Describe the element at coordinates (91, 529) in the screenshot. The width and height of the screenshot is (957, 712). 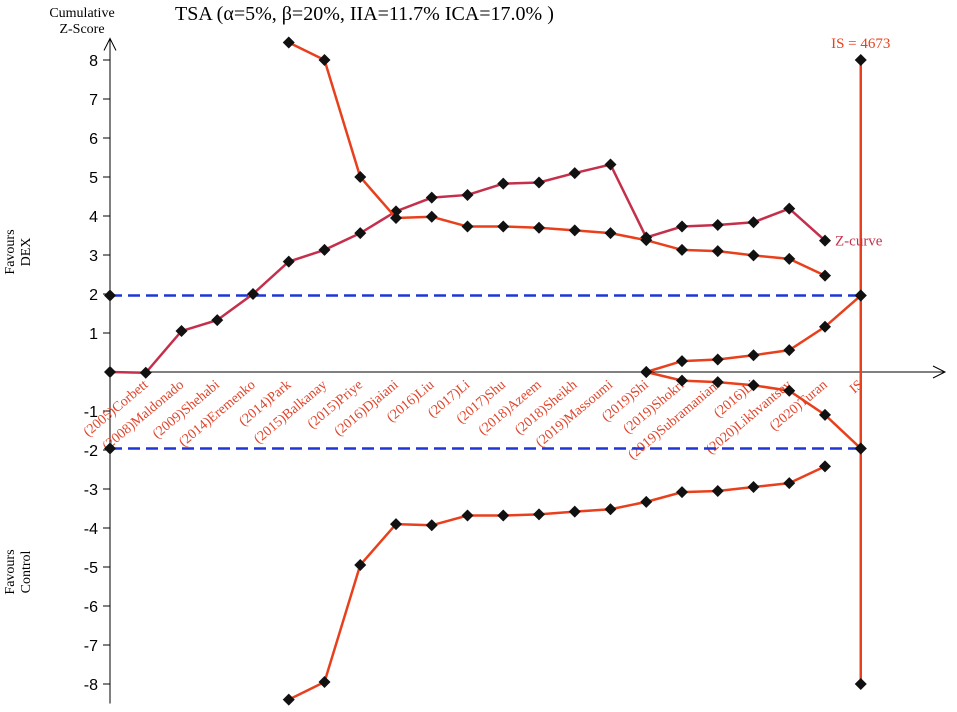
I see `y-tick-label: -4` at that location.